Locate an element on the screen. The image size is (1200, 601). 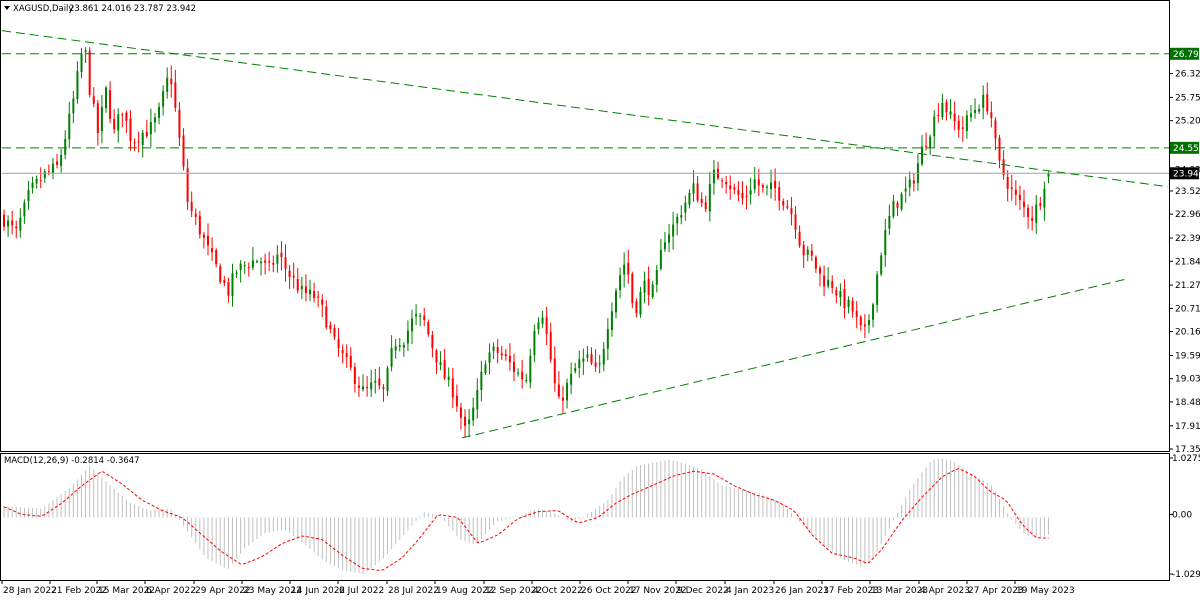
ohlc-label: 23.861 24.016 23.787 23.942 is located at coordinates (132, 9).